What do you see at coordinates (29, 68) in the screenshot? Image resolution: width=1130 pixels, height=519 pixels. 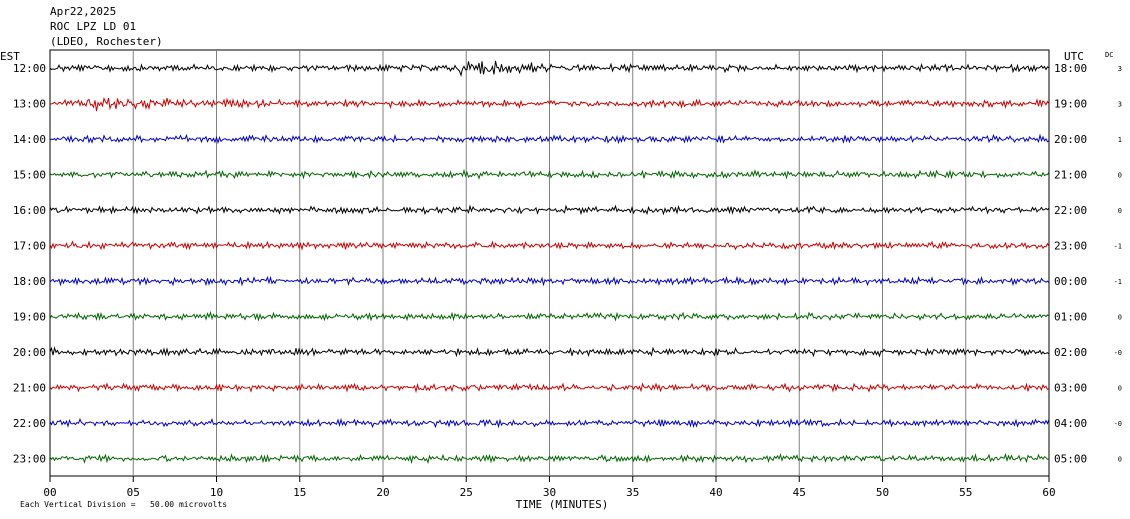 I see `est-time-label: 12:00` at bounding box center [29, 68].